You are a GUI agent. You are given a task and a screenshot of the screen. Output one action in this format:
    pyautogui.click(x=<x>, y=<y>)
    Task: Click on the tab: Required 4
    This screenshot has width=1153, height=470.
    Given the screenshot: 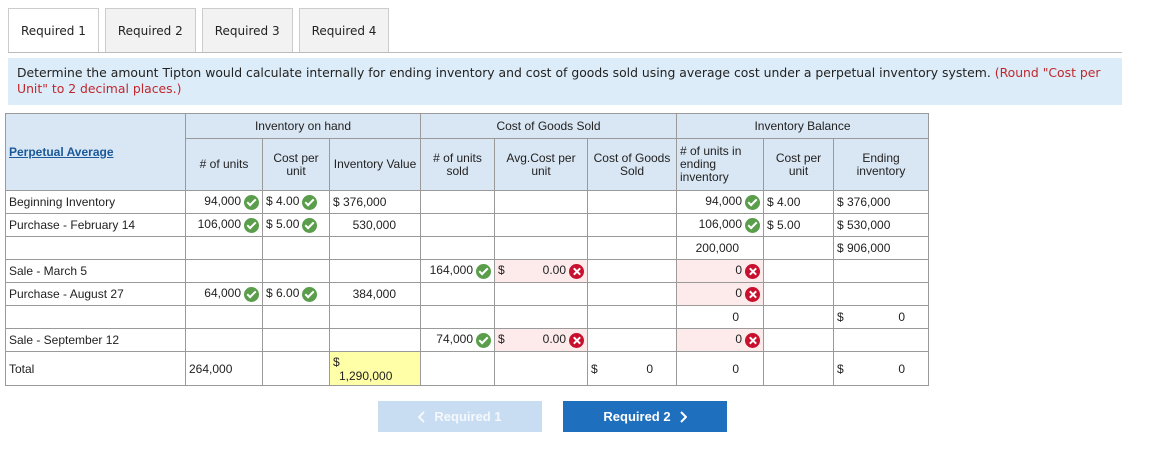 What is the action you would take?
    pyautogui.click(x=344, y=30)
    